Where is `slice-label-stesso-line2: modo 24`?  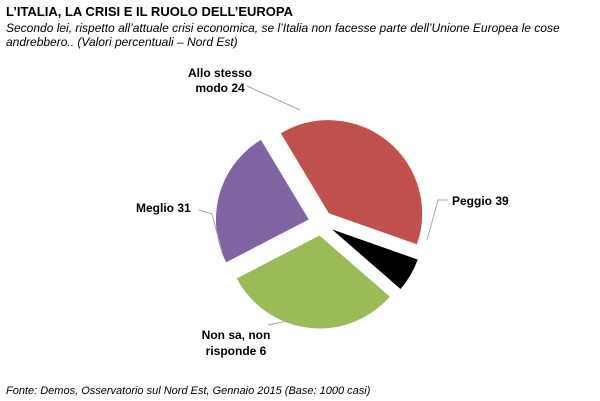 slice-label-stesso-line2: modo 24 is located at coordinates (220, 88).